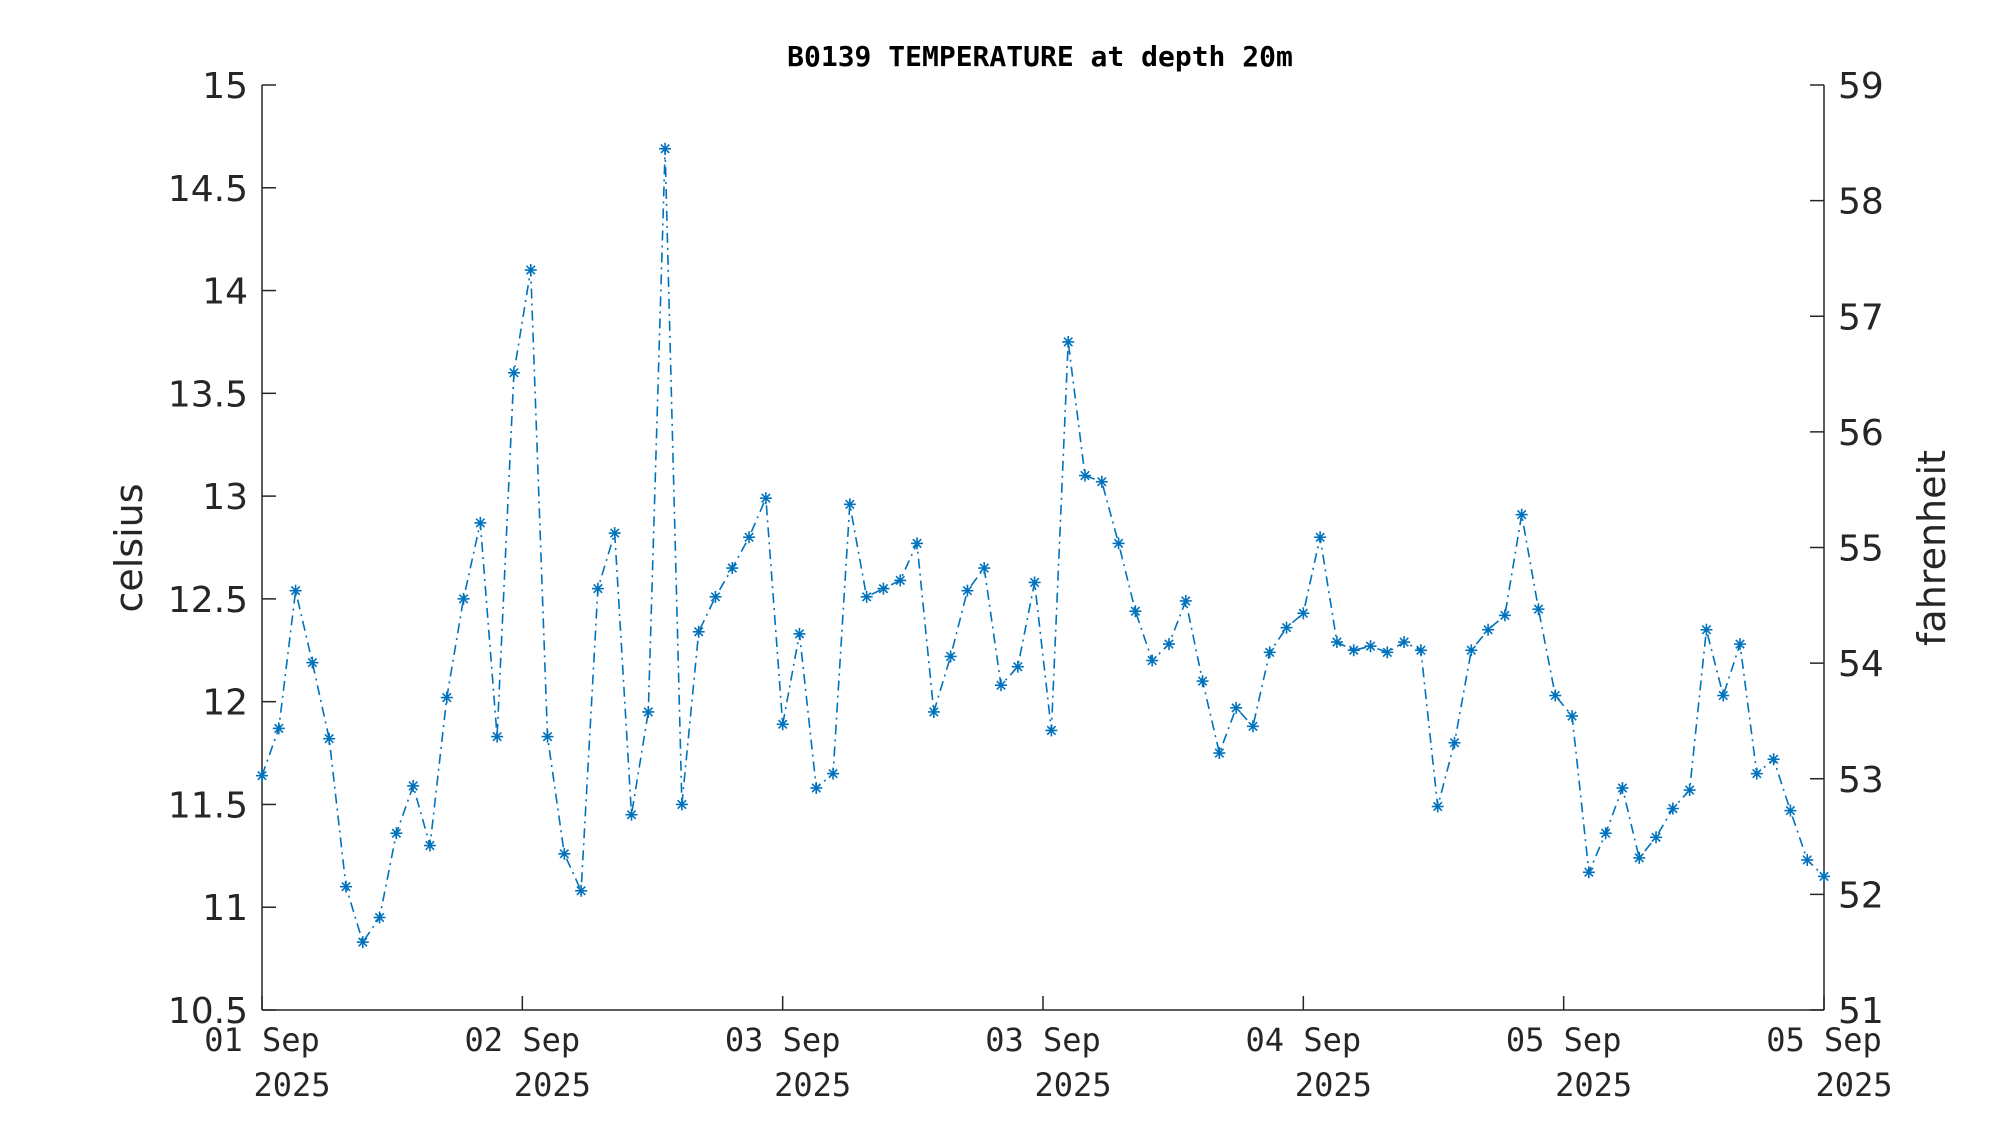  What do you see at coordinates (1861, 895) in the screenshot?
I see `right-y-tick-label: 52` at bounding box center [1861, 895].